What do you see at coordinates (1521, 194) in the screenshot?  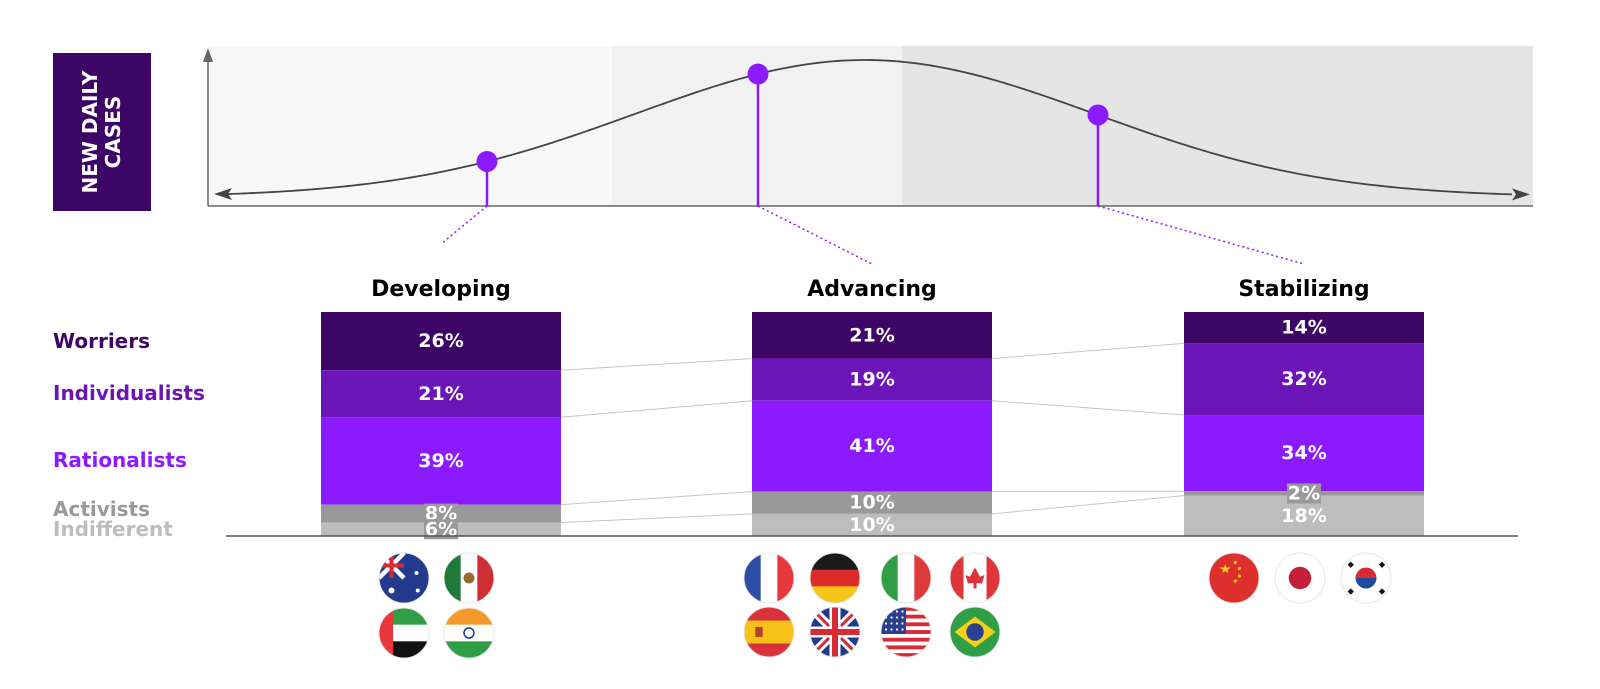 I see `curve-right-arrow-icon` at bounding box center [1521, 194].